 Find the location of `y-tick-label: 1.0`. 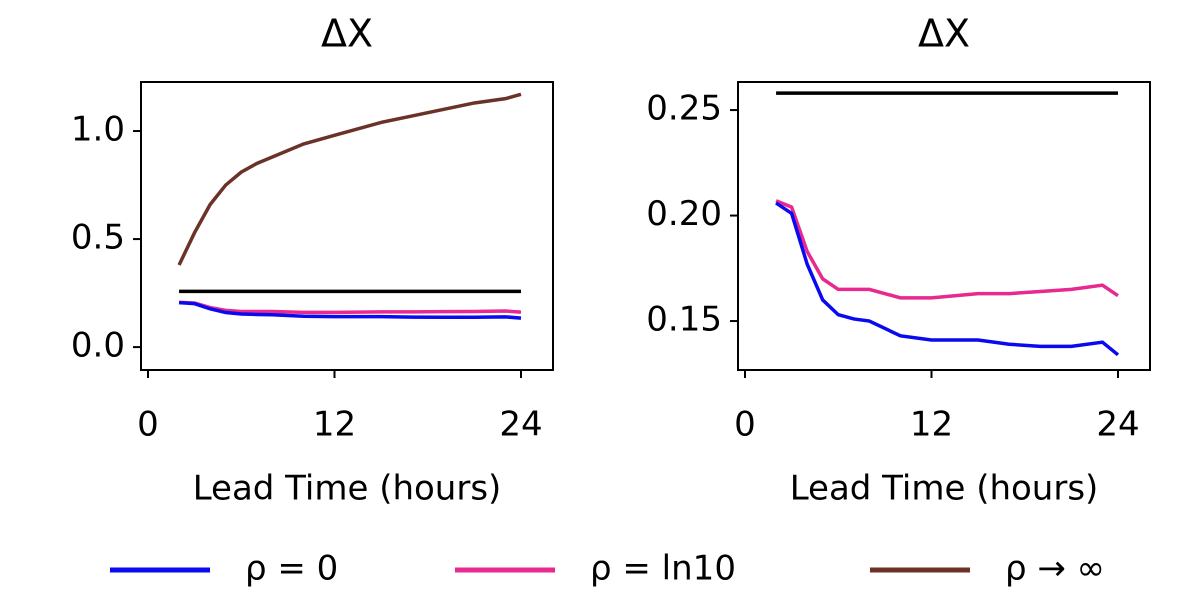

y-tick-label: 1.0 is located at coordinates (98, 130).